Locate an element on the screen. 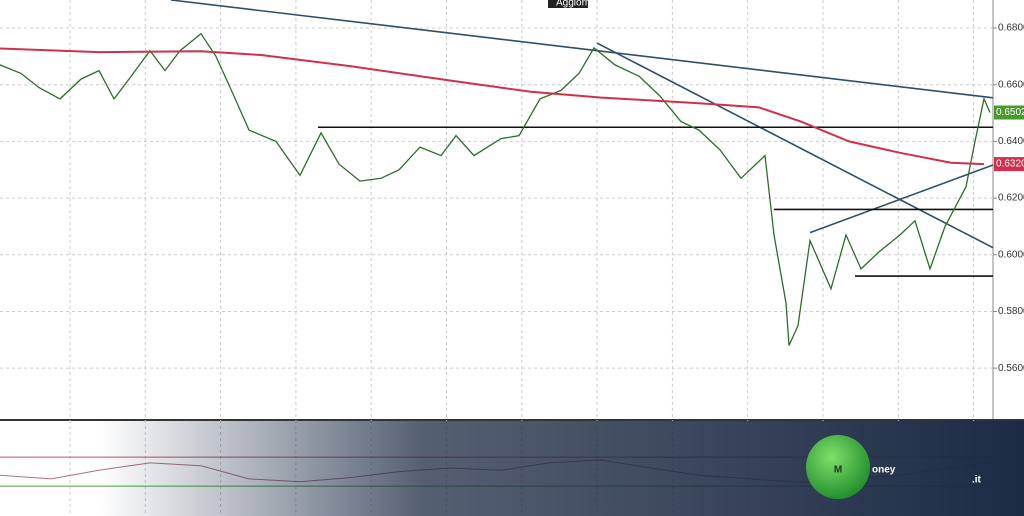 This screenshot has width=1024, height=516. top-label-box is located at coordinates (568, 4).